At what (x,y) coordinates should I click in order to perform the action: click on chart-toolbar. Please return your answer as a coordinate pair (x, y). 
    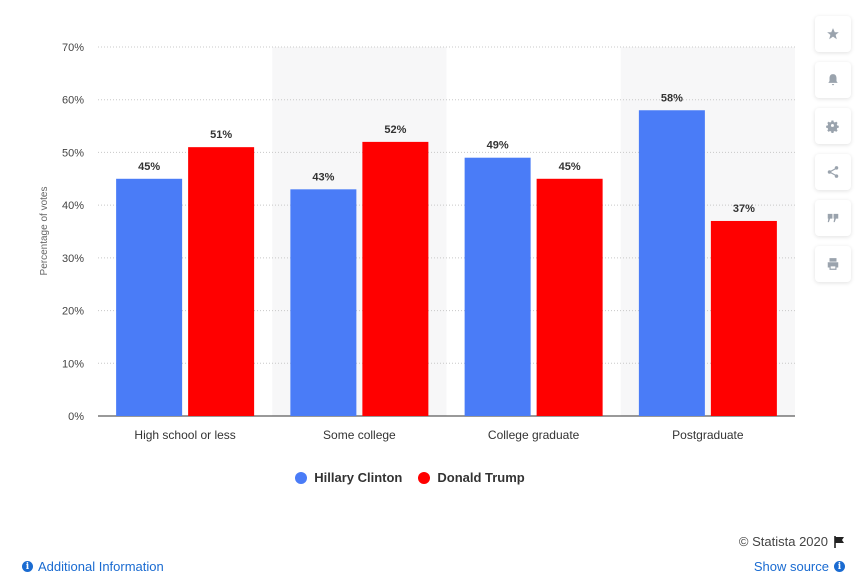
    Looking at the image, I should click on (833, 149).